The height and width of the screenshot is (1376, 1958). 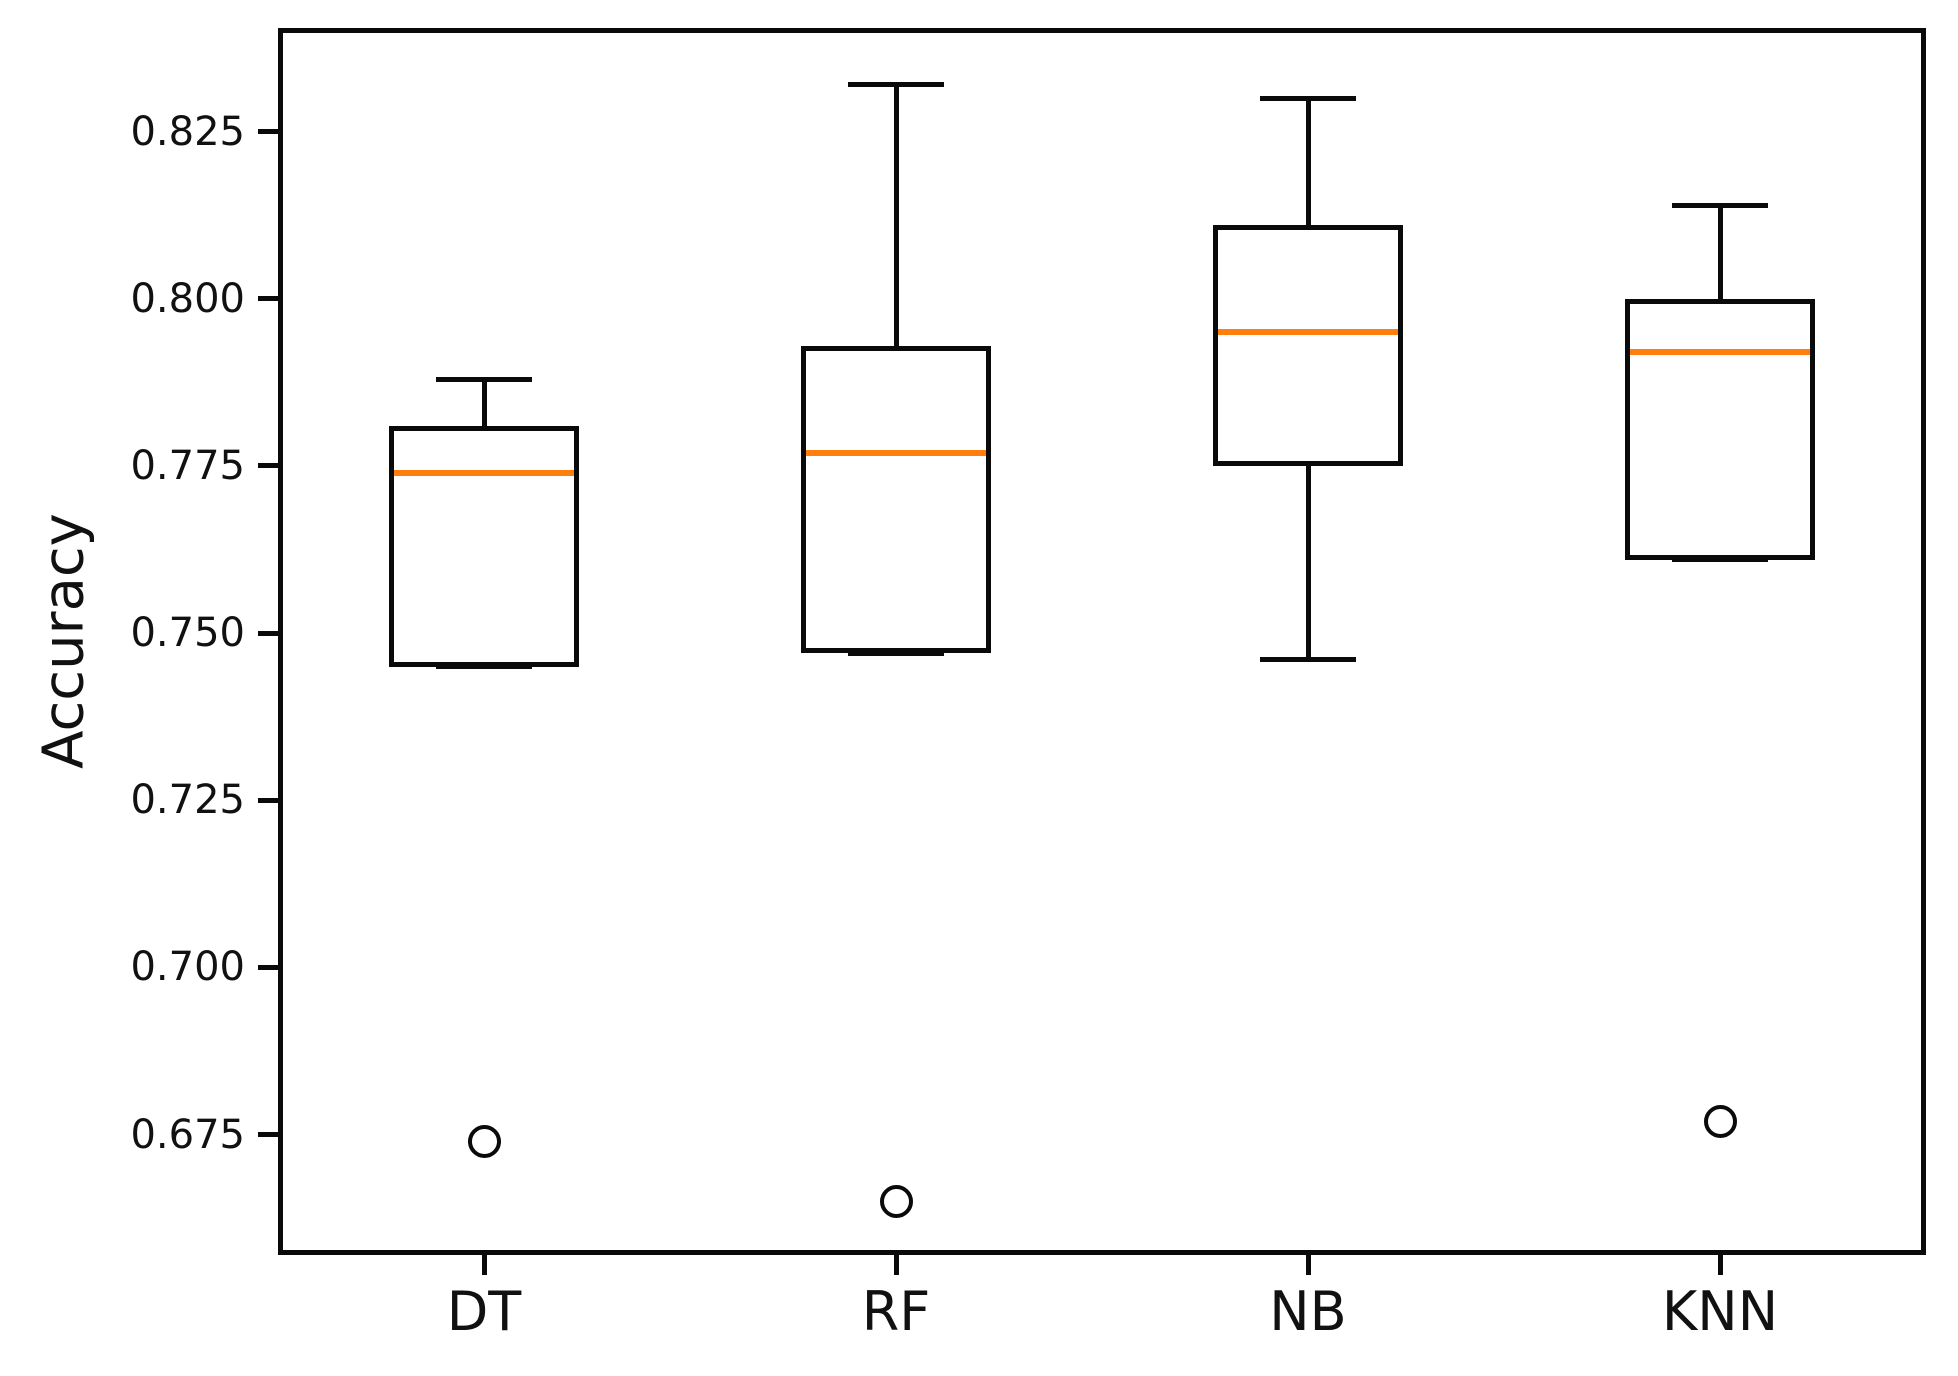 I want to click on y-tick-label: 0.675, so click(x=187, y=1134).